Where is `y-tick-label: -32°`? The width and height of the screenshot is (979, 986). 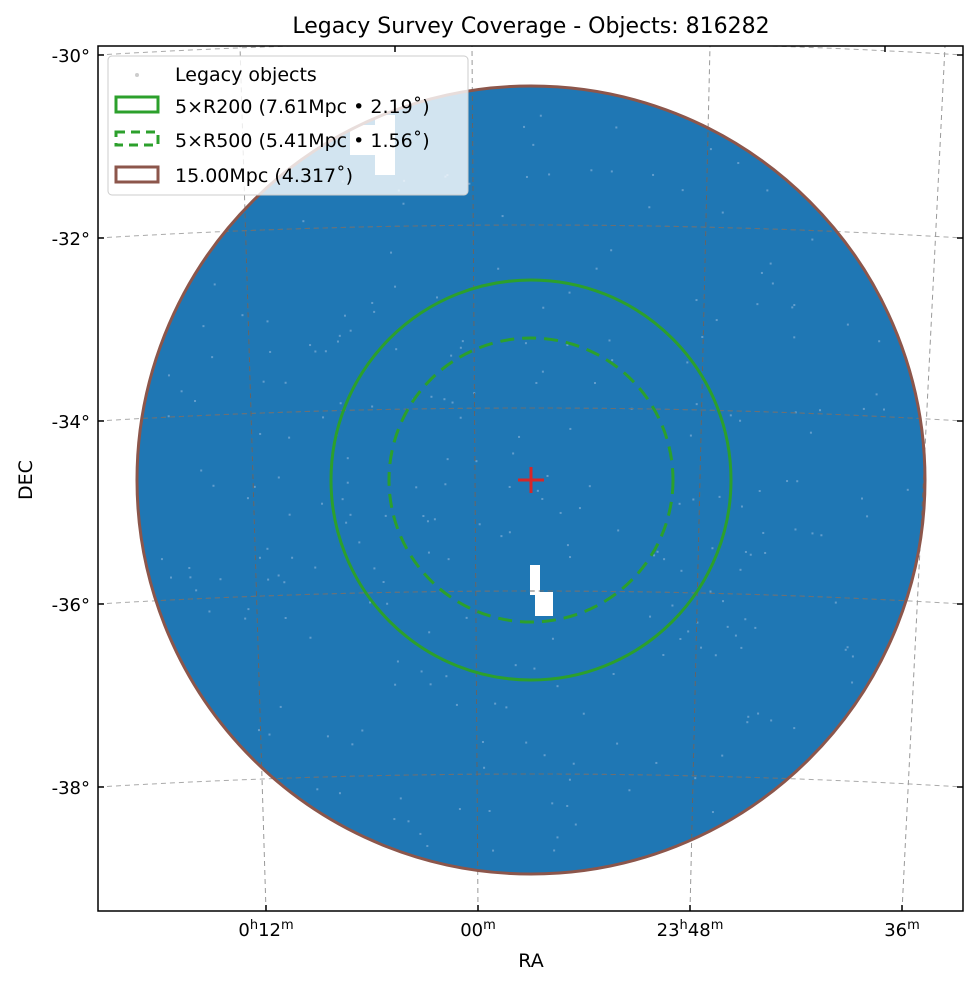 y-tick-label: -32° is located at coordinates (71, 239).